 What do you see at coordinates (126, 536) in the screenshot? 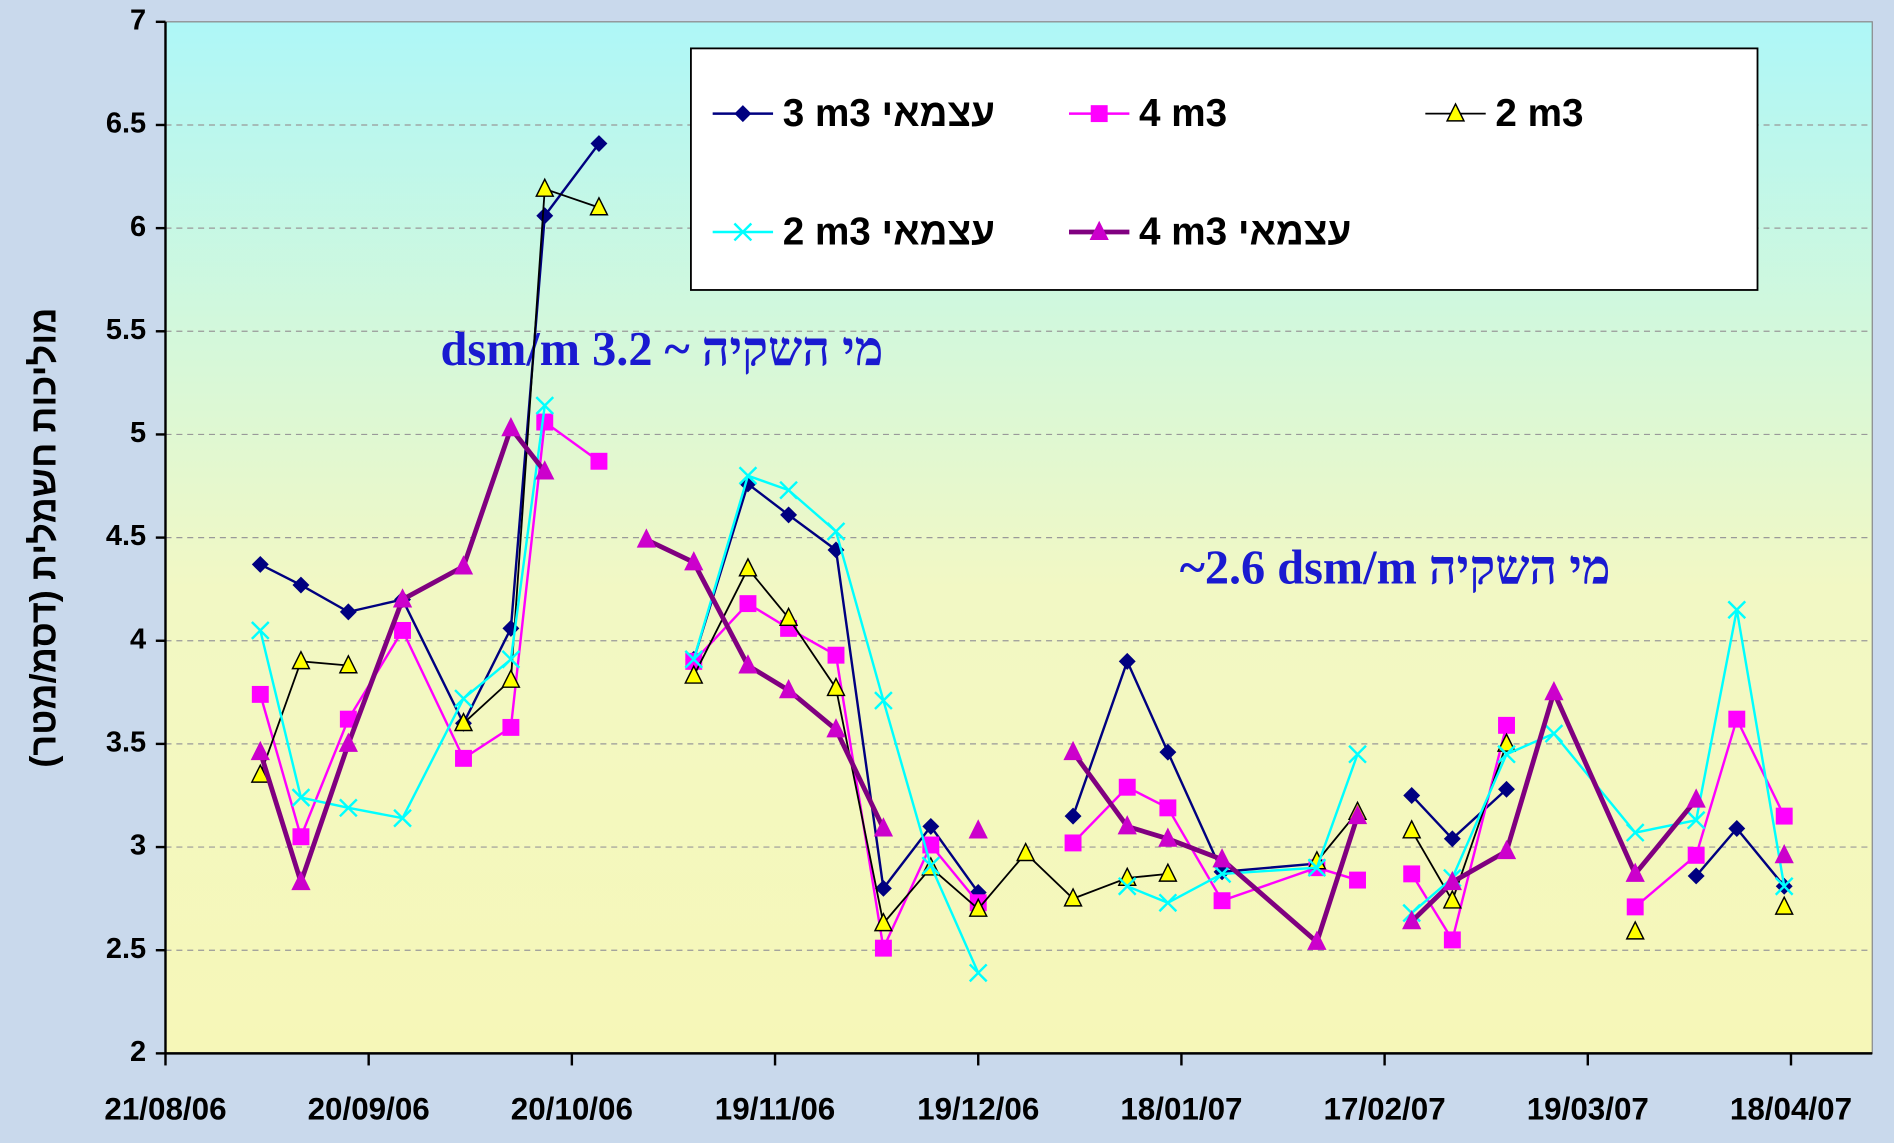
I see `y-tick-label: 4.5` at bounding box center [126, 536].